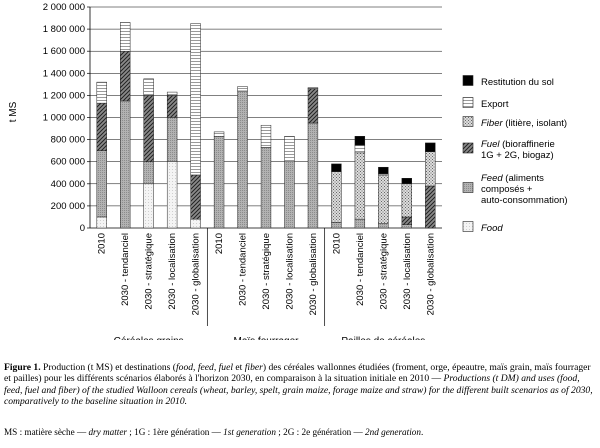 This screenshot has height=448, width=600. I want to click on abbrev-1g: ; 1G : 1ère génération —, so click(175, 432).